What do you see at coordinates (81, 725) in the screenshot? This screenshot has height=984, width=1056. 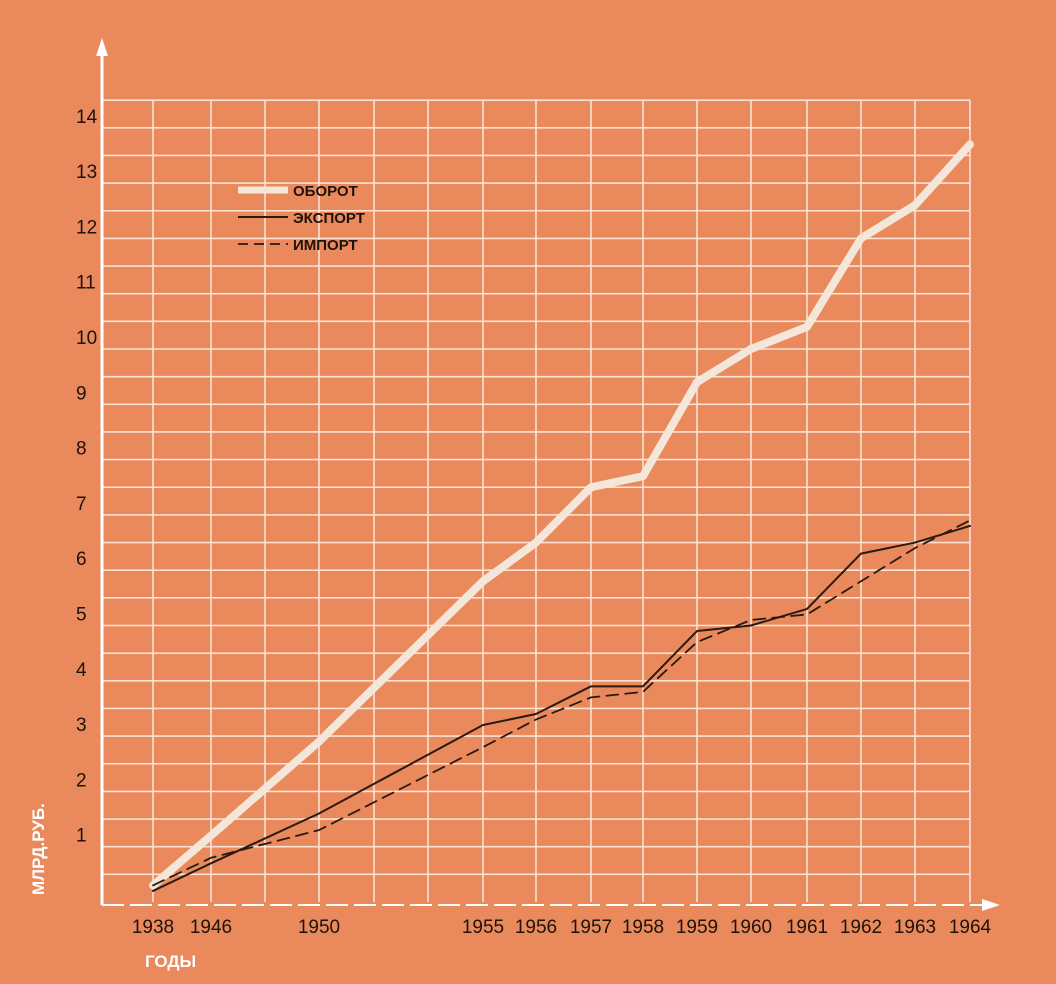 I see `y-tick-label: 3` at bounding box center [81, 725].